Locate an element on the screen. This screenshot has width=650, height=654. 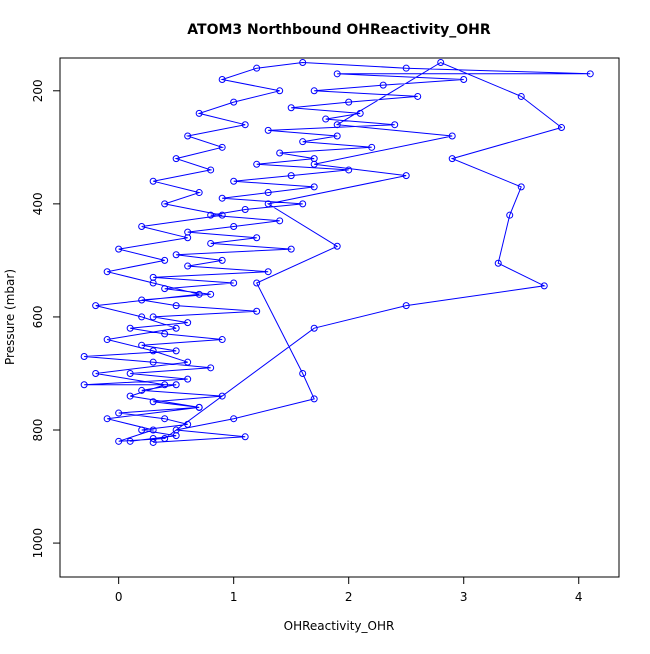
x-axis-label: OHReactivity_OHR is located at coordinates (339, 626).